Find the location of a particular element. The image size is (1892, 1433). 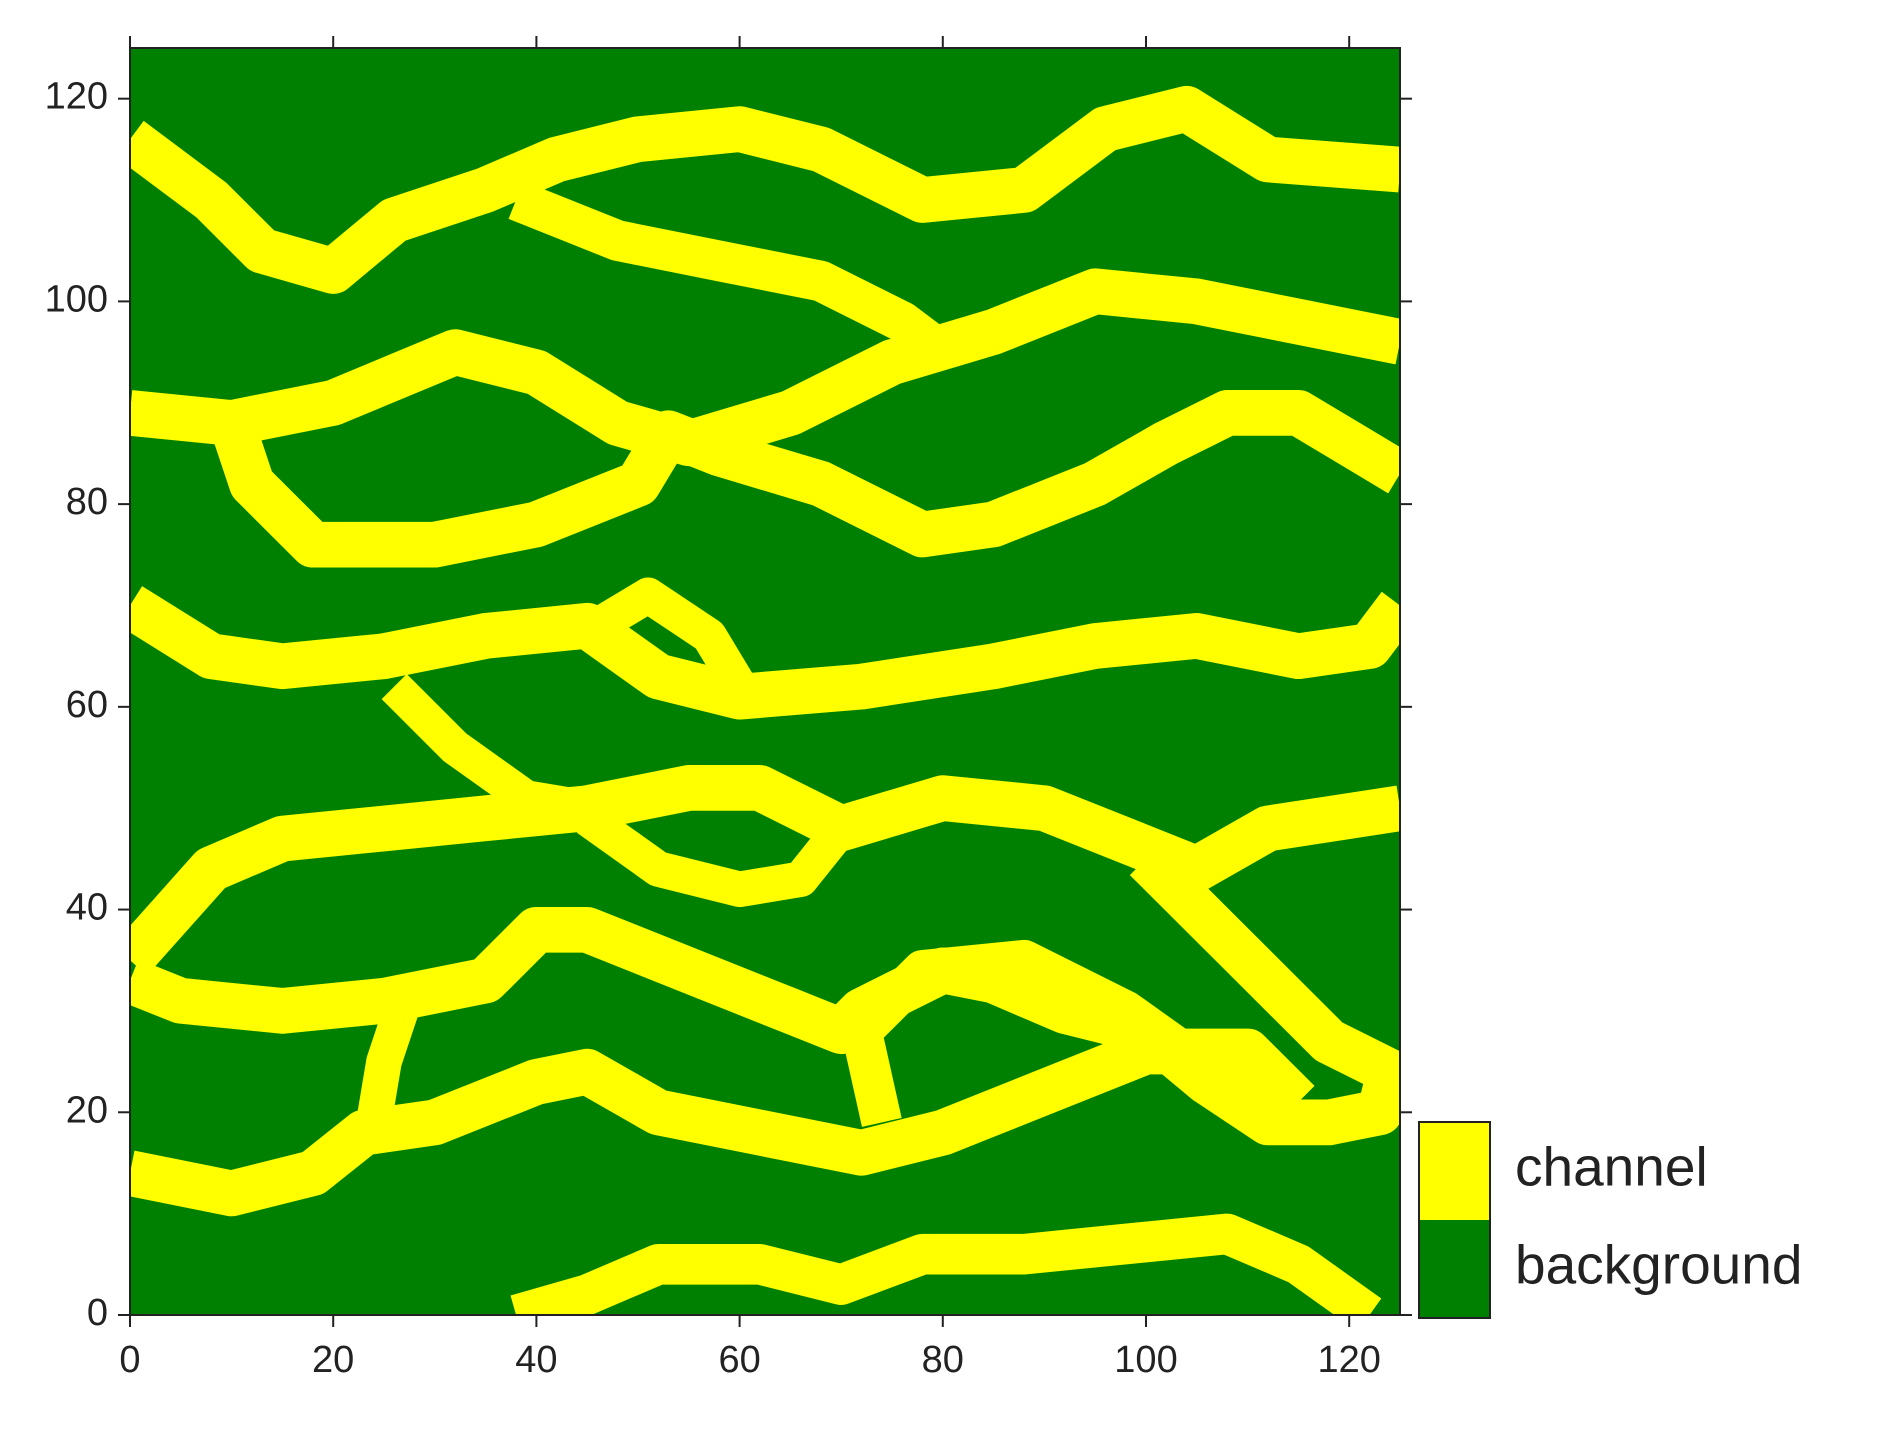

legend-frame is located at coordinates (1454, 1220).